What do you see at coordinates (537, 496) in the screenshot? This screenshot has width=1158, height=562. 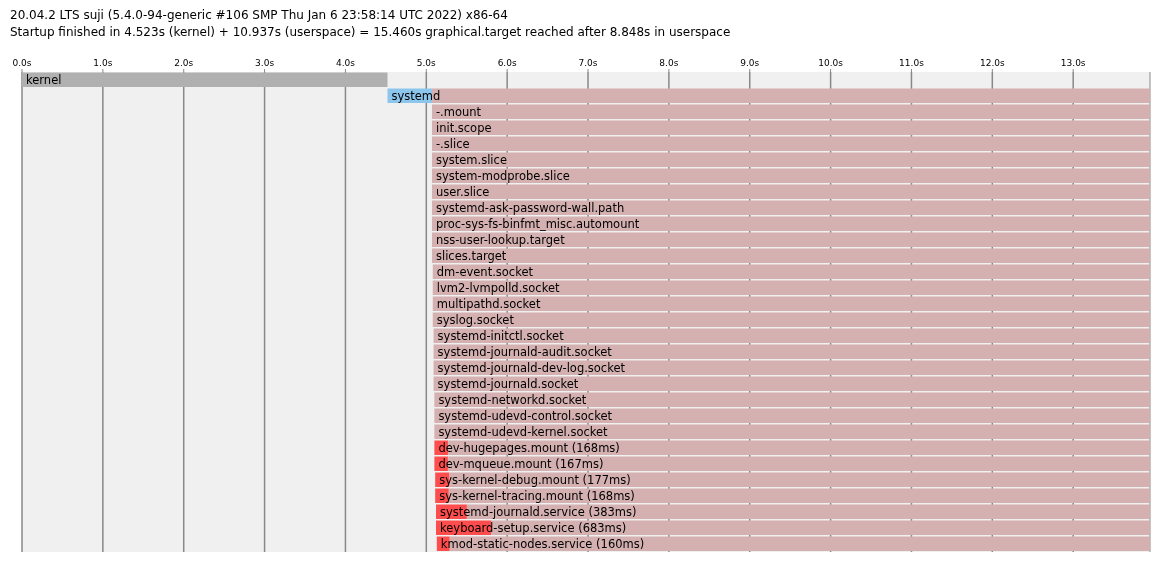 I see `y-tick-label: sys-kernel-tracing.mount (168ms)` at bounding box center [537, 496].